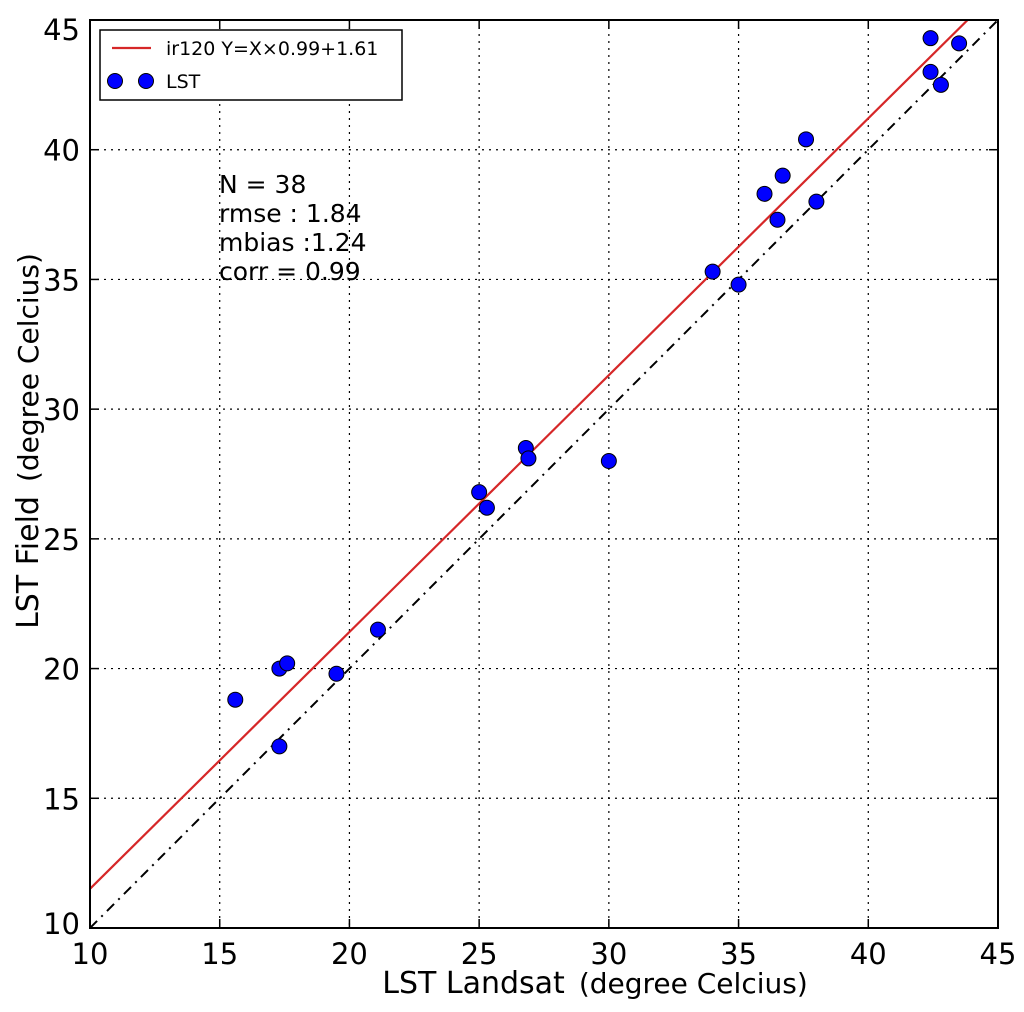 This screenshot has height=1012, width=1024. I want to click on y-tick-label: 45, so click(61, 30).